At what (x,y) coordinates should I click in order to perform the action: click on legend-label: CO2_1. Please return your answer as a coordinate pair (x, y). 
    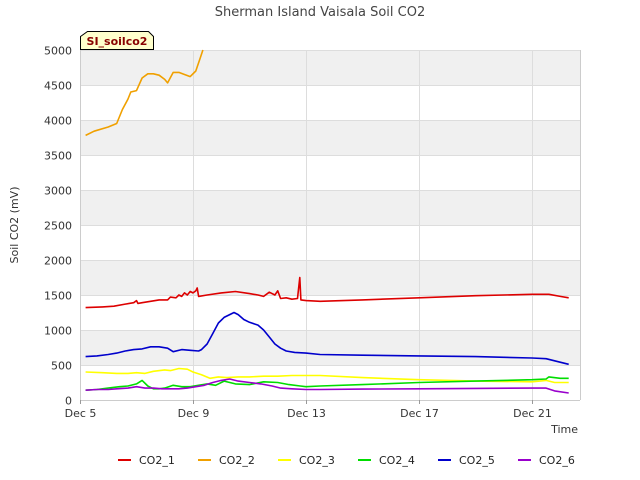
    Looking at the image, I should click on (157, 460).